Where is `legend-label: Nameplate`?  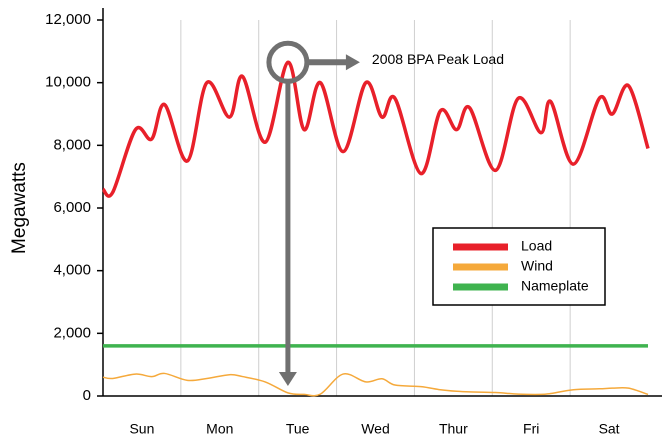 legend-label: Nameplate is located at coordinates (555, 286).